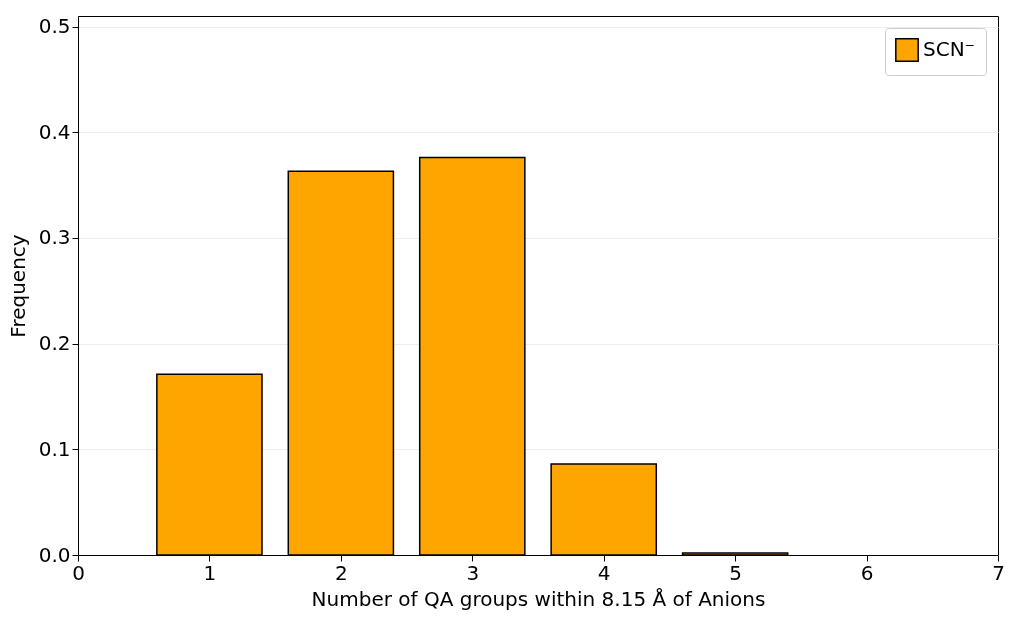  Describe the element at coordinates (998, 572) in the screenshot. I see `x-tick-label: 7` at that location.